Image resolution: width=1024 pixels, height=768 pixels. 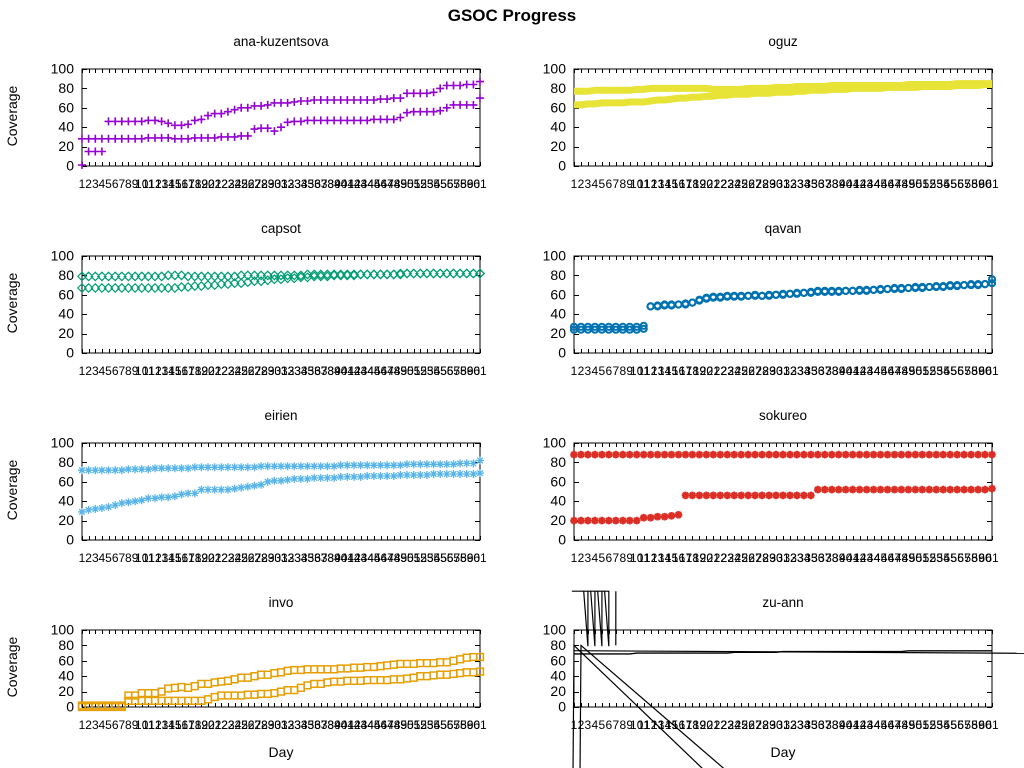 What do you see at coordinates (909, 725) in the screenshot?
I see `svg-text: 49` at bounding box center [909, 725].